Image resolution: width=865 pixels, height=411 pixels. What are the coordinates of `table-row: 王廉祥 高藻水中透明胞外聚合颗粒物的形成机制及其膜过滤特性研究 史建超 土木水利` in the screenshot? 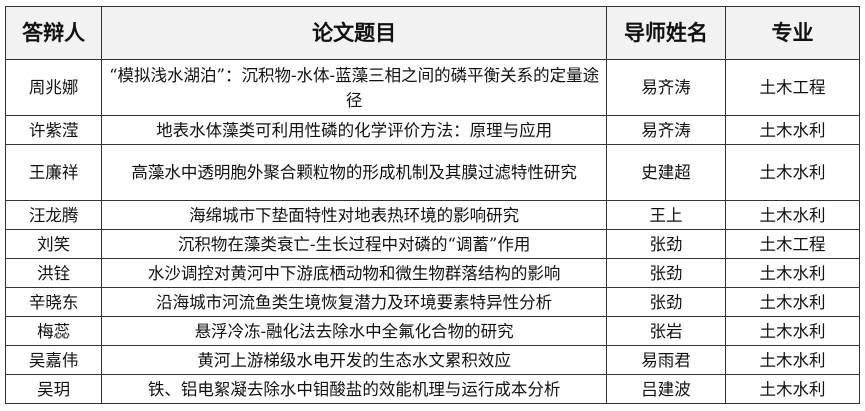 It's located at (432, 172).